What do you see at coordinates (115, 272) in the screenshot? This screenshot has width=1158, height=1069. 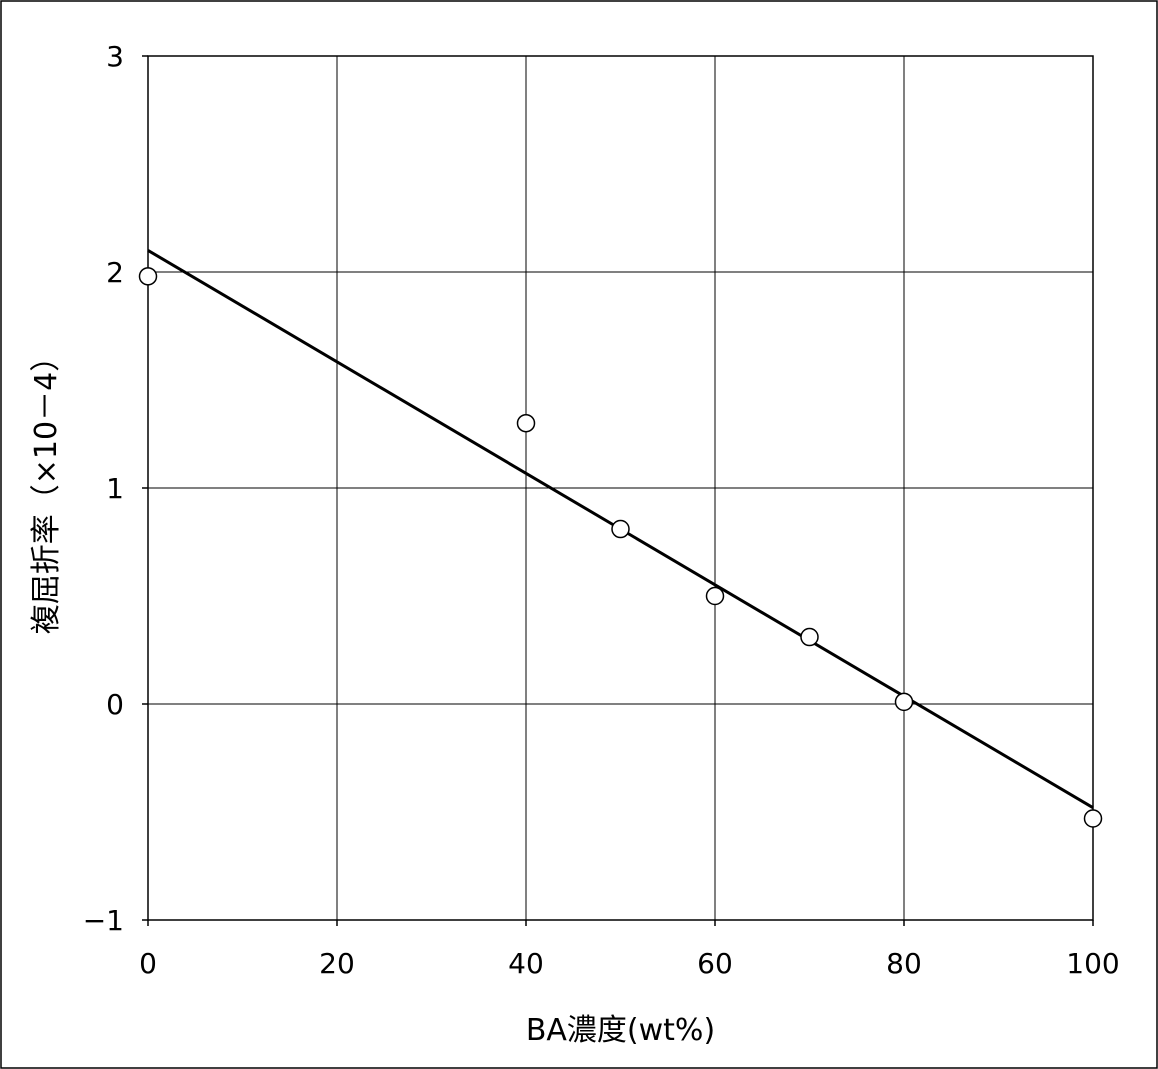 I see `y-tick-label: 2` at bounding box center [115, 272].